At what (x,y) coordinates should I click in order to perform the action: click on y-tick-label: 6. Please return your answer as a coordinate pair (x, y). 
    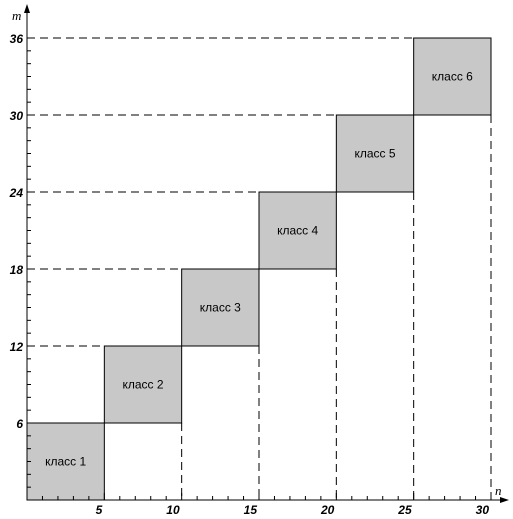
    Looking at the image, I should click on (19, 424).